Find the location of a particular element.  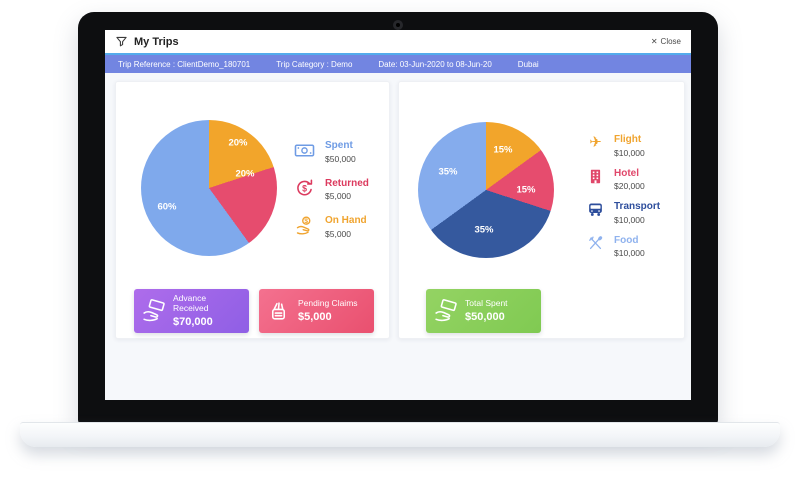

advance-received-card: Advance Received $70,000 is located at coordinates (191, 311).